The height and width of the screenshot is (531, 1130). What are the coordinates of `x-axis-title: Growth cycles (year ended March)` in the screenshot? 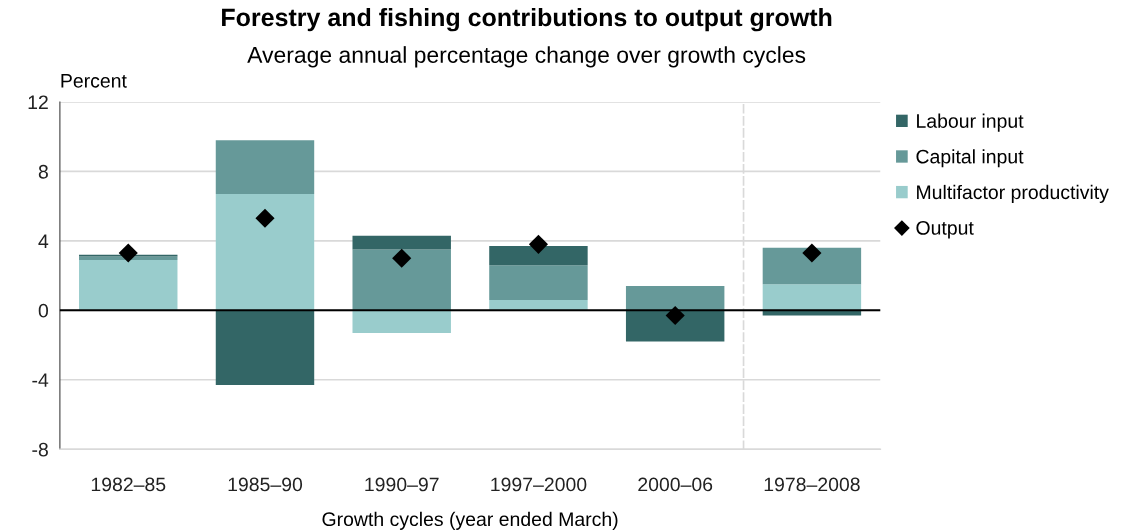 It's located at (470, 520).